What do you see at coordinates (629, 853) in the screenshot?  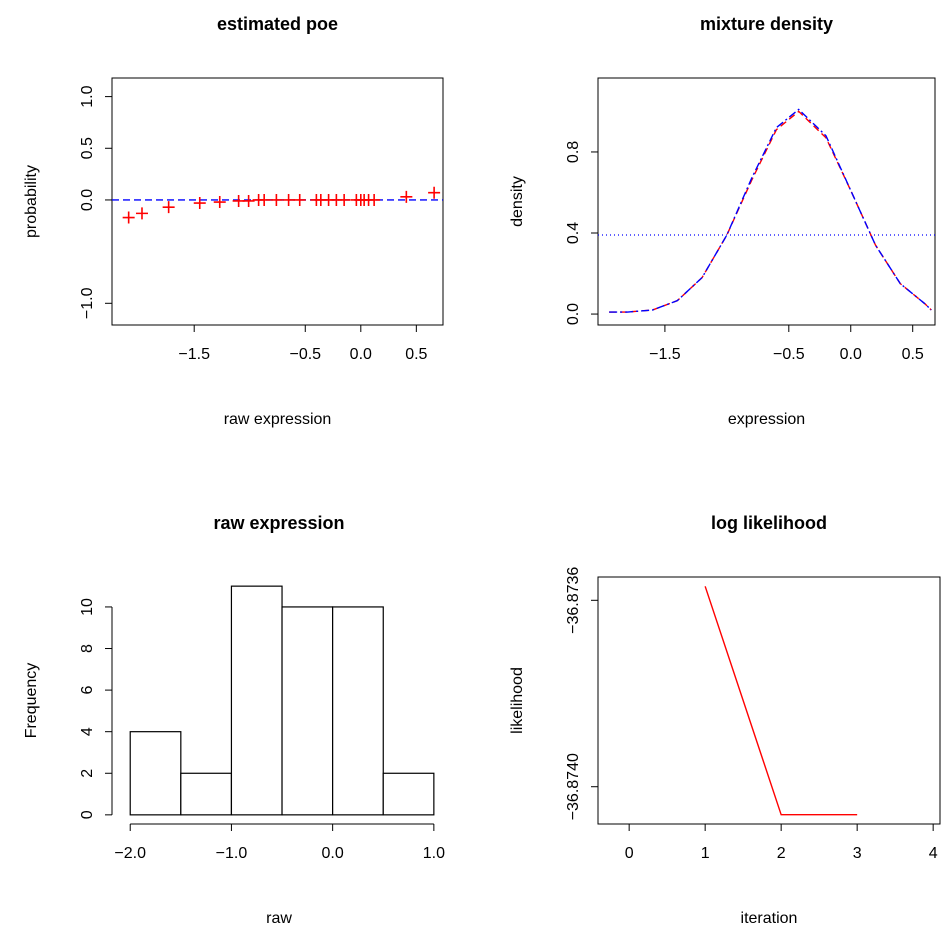 I see `x-tick-label: 0` at bounding box center [629, 853].